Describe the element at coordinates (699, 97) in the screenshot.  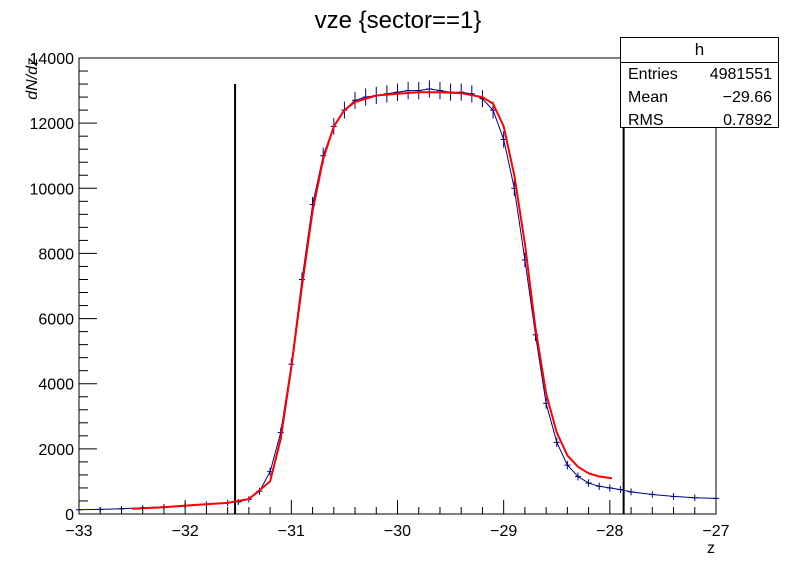
I see `stats-row-mean: Mean −29.66` at that location.